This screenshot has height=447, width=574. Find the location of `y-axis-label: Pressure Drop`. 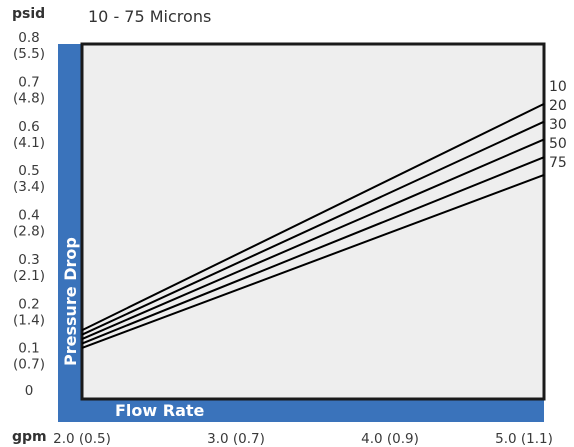

y-axis-label: Pressure Drop is located at coordinates (70, 301).